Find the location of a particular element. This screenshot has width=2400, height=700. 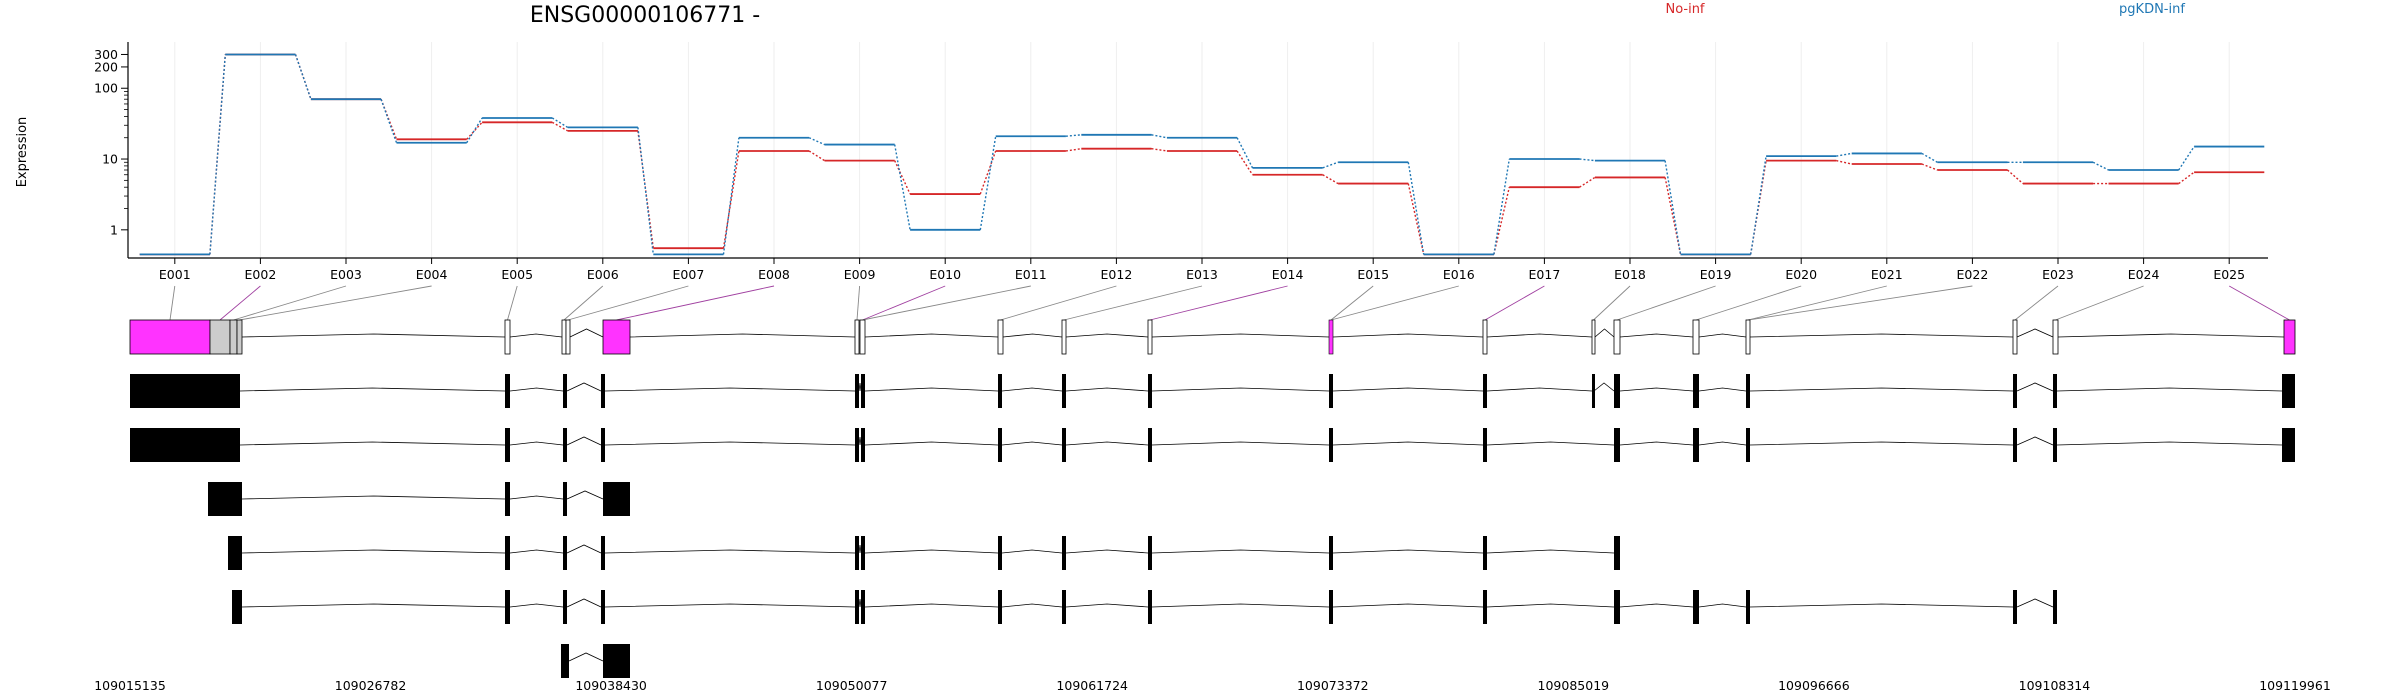

x-tick-label: E020 is located at coordinates (1801, 274).